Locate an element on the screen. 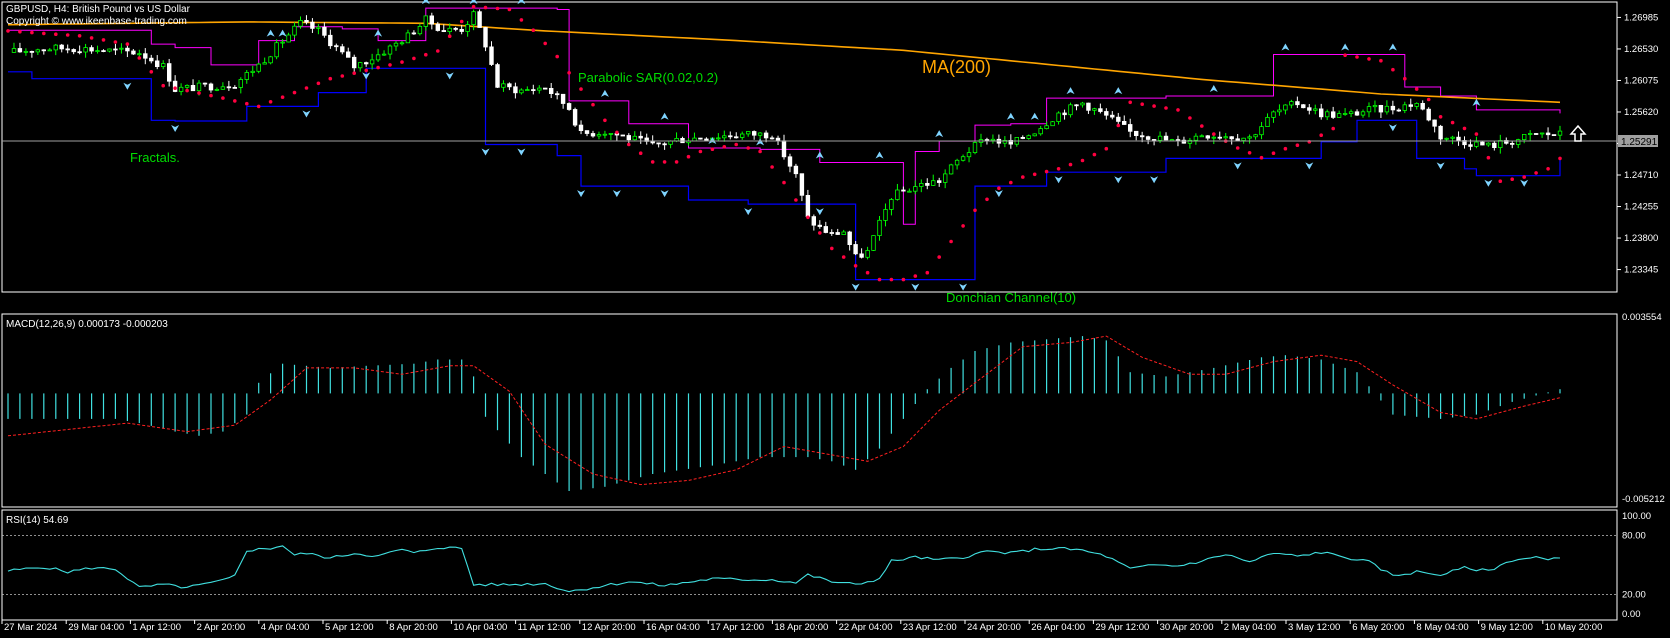 The image size is (1670, 638). time-tick-label: 8 Apr 20:00 is located at coordinates (413, 627).